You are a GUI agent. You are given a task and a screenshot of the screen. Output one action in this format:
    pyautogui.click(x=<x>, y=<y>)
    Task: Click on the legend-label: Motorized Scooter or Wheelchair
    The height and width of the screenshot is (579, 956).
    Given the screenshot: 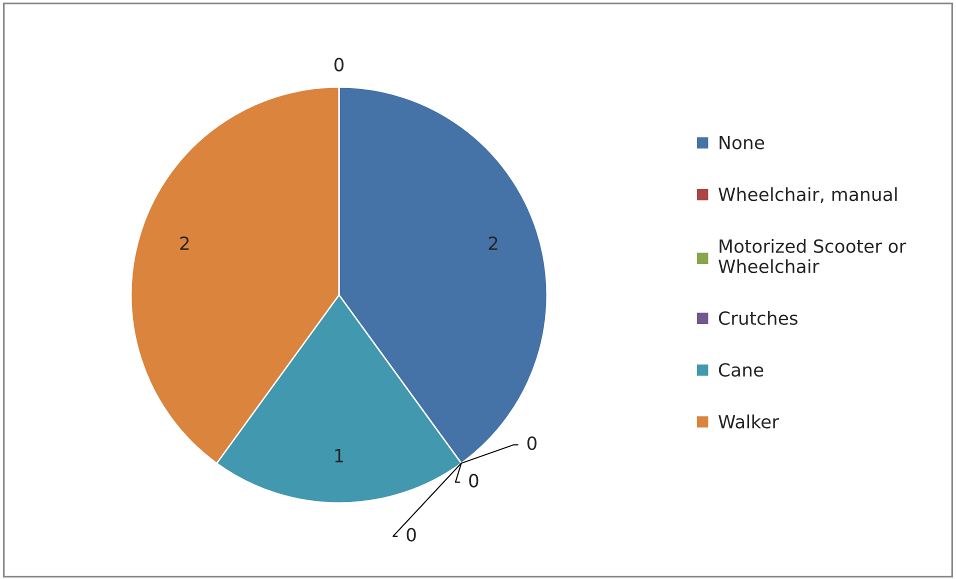 What is the action you would take?
    pyautogui.click(x=812, y=256)
    